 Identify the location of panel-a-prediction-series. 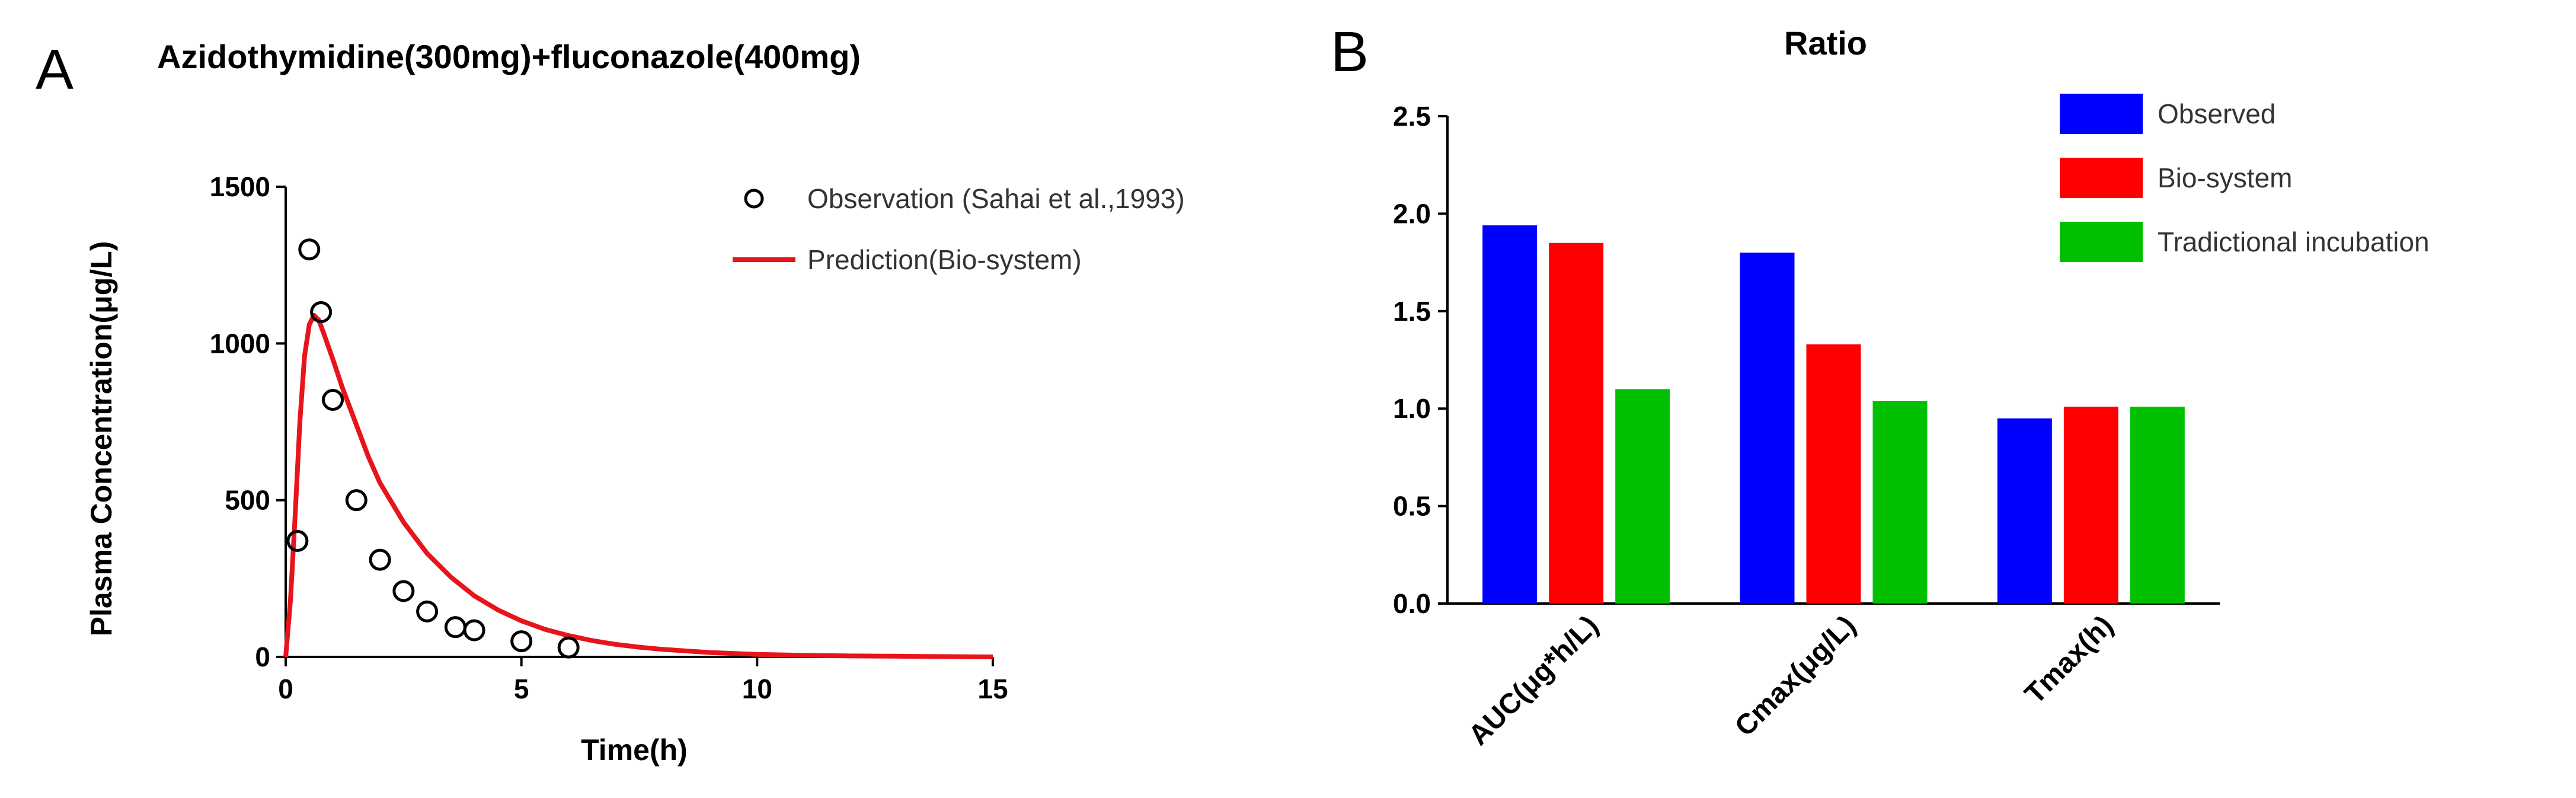
(638, 486).